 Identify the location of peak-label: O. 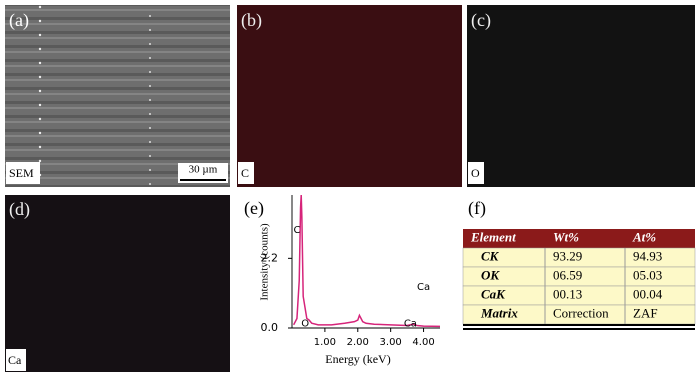
(305, 323).